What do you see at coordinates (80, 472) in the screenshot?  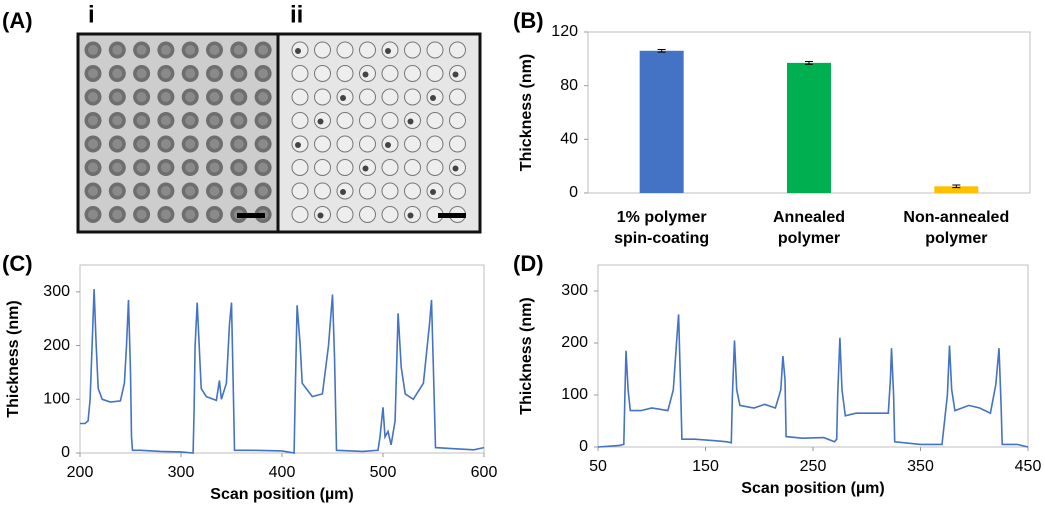 I see `x-tick-label: 200` at bounding box center [80, 472].